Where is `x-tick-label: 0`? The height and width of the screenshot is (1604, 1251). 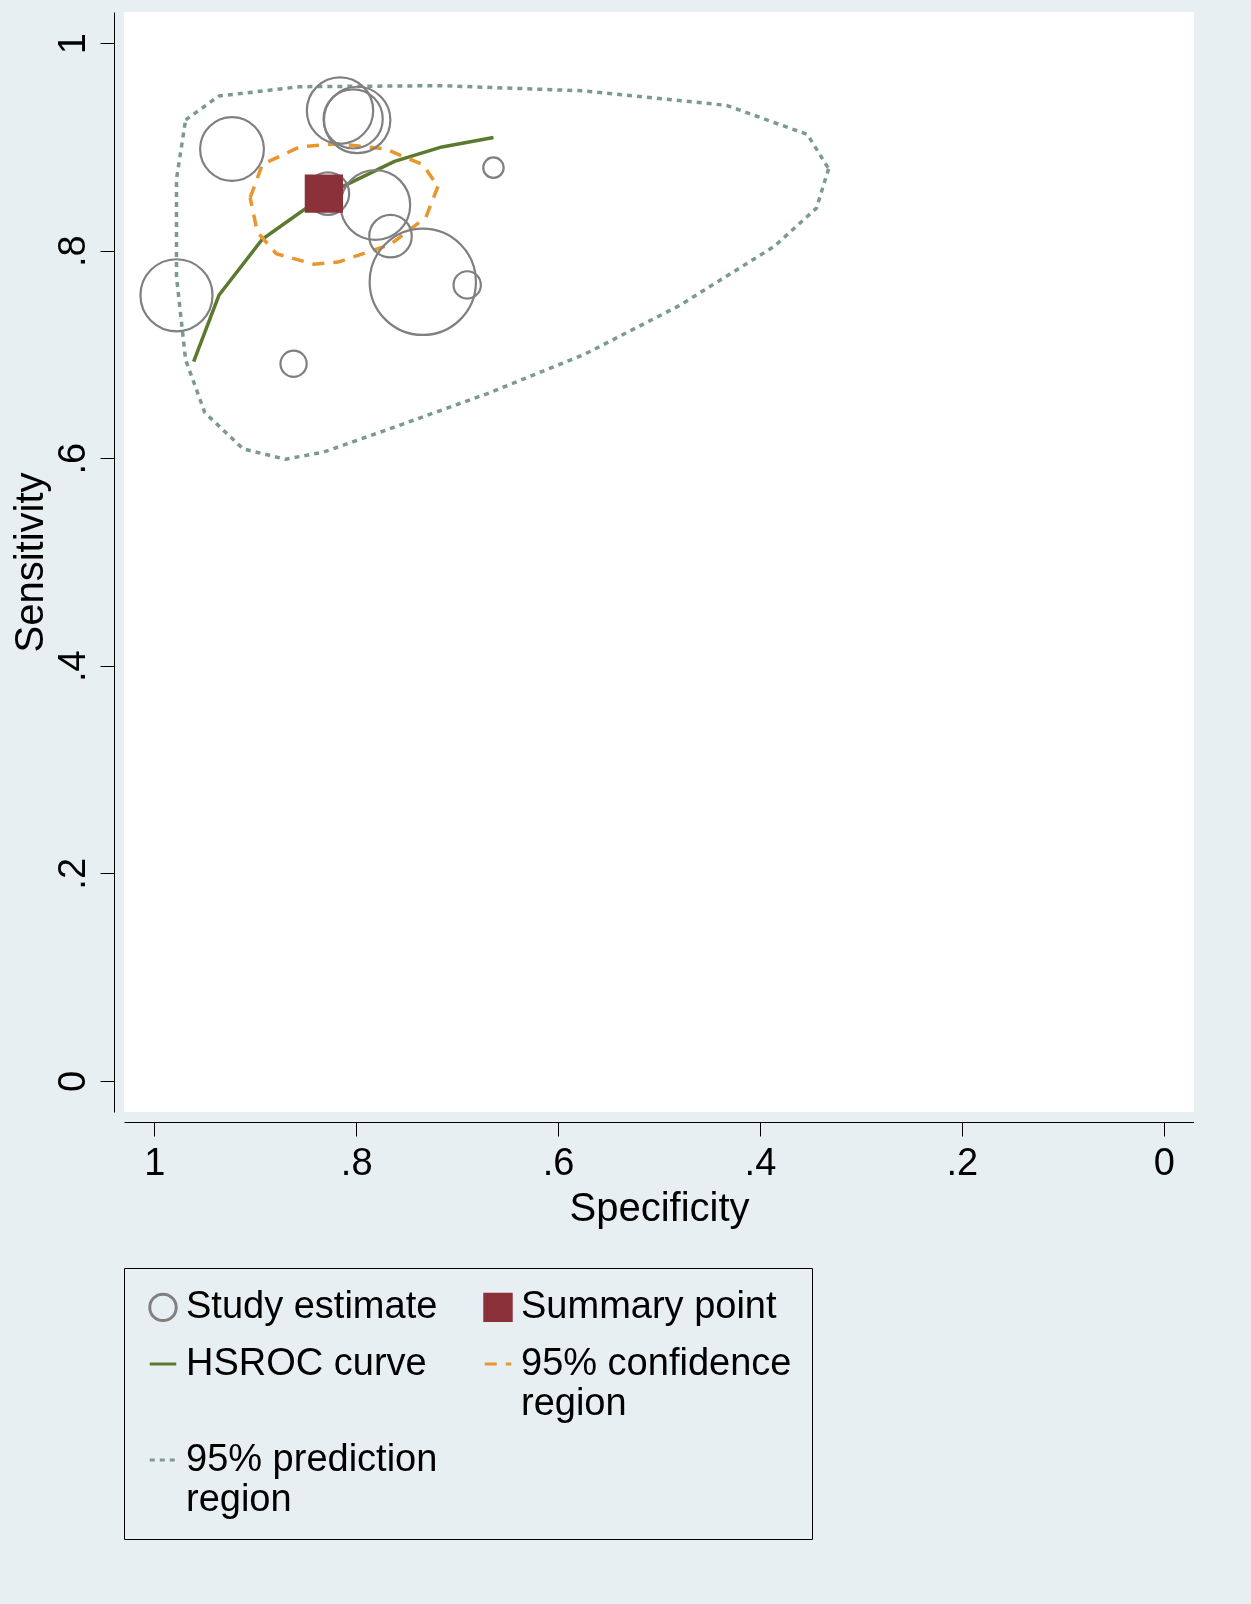 x-tick-label: 0 is located at coordinates (1164, 1161).